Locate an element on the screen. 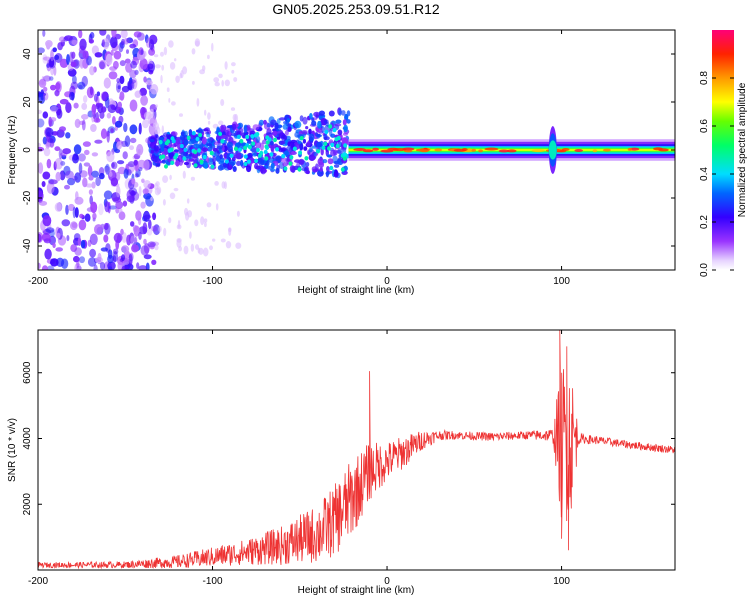 Image resolution: width=750 pixels, height=600 pixels. spectrogram-x-label: Height of straight line (km) is located at coordinates (356, 290).